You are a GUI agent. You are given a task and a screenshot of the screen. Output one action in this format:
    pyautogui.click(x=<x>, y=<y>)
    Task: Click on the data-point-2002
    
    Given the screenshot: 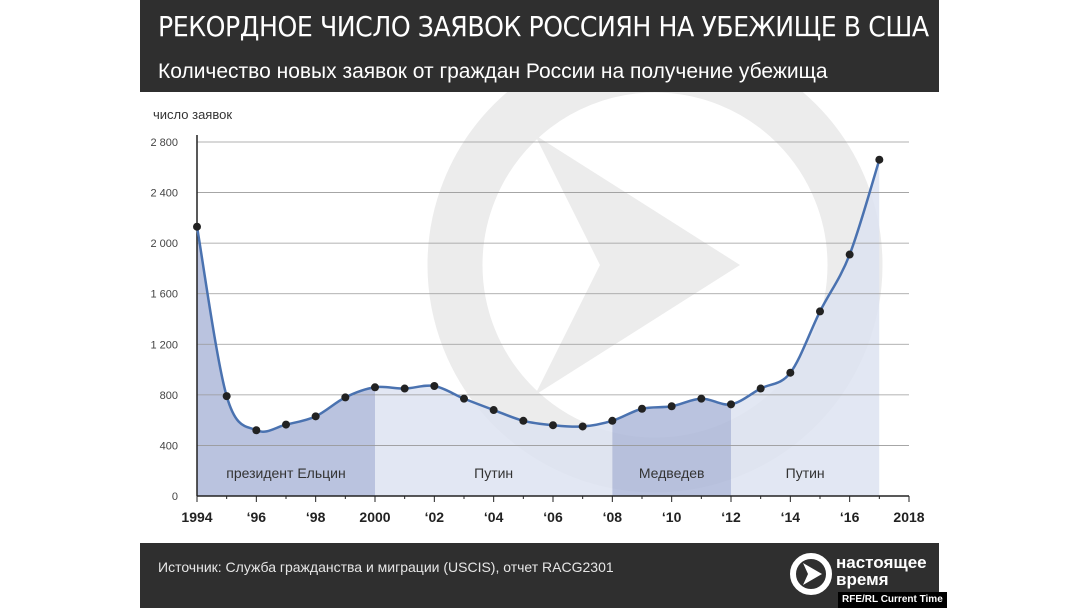 What is the action you would take?
    pyautogui.click(x=434, y=386)
    